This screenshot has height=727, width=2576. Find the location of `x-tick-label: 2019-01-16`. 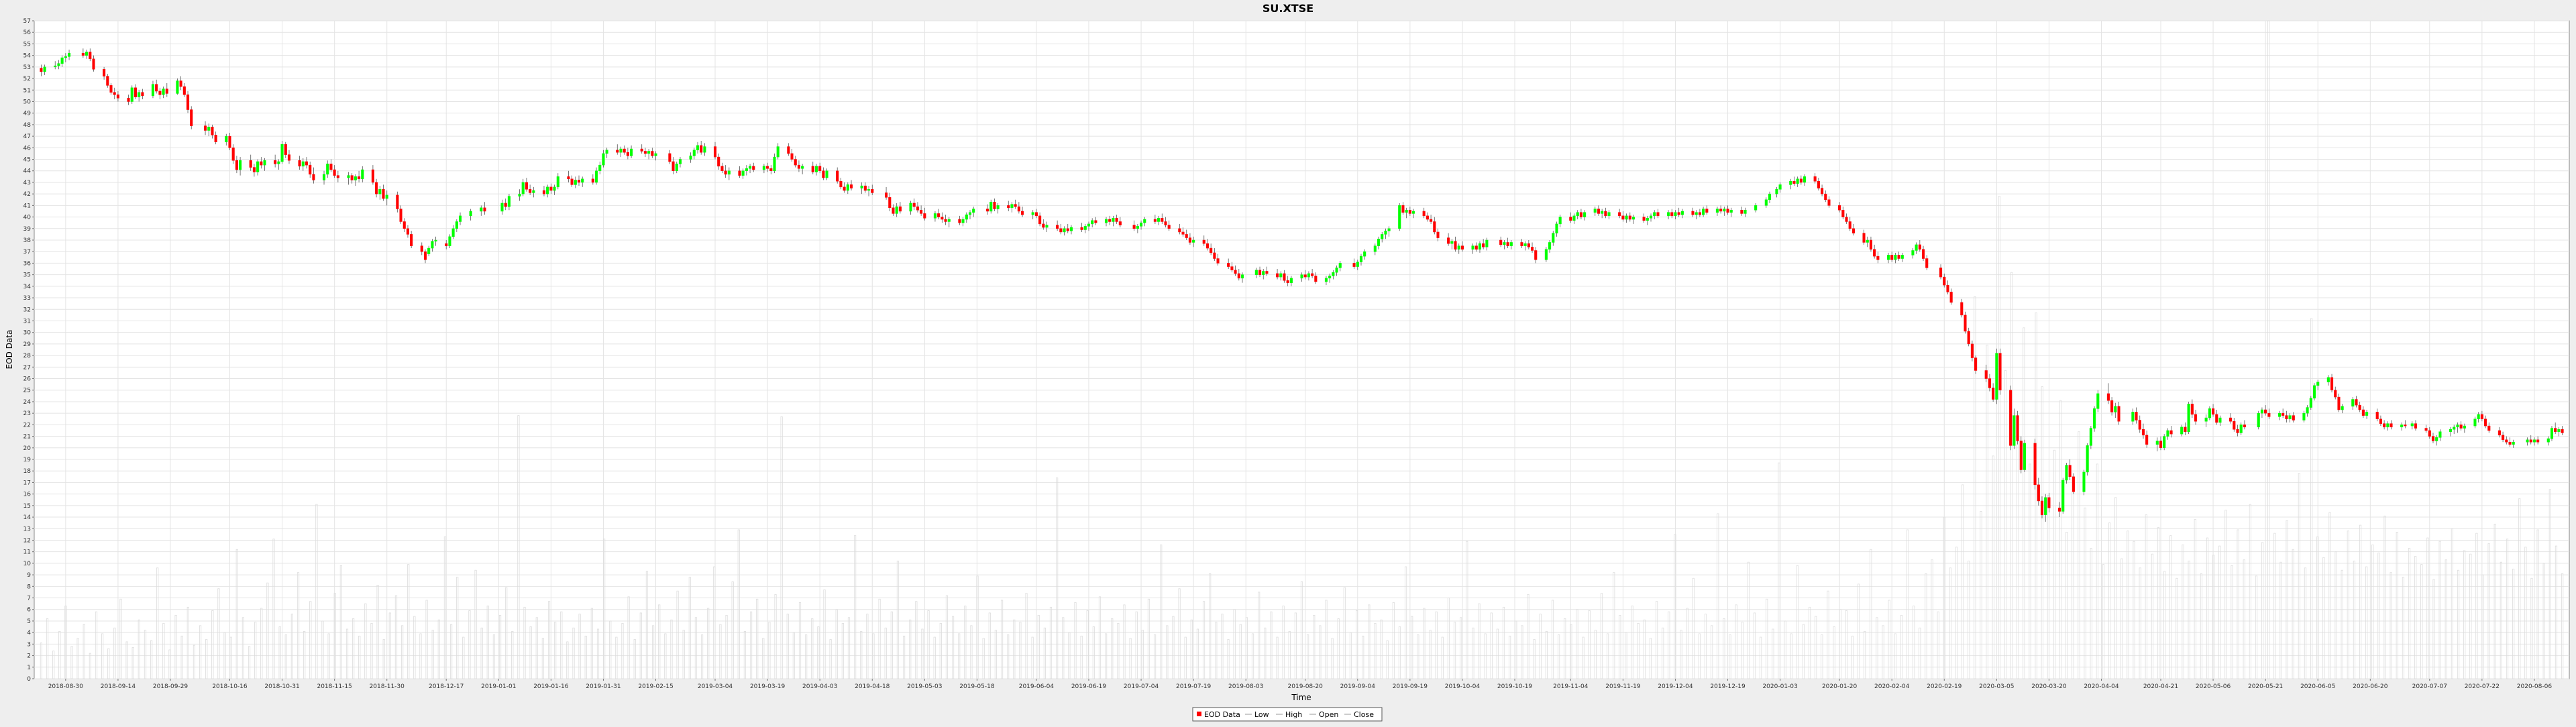

x-tick-label: 2019-01-16 is located at coordinates (551, 686).